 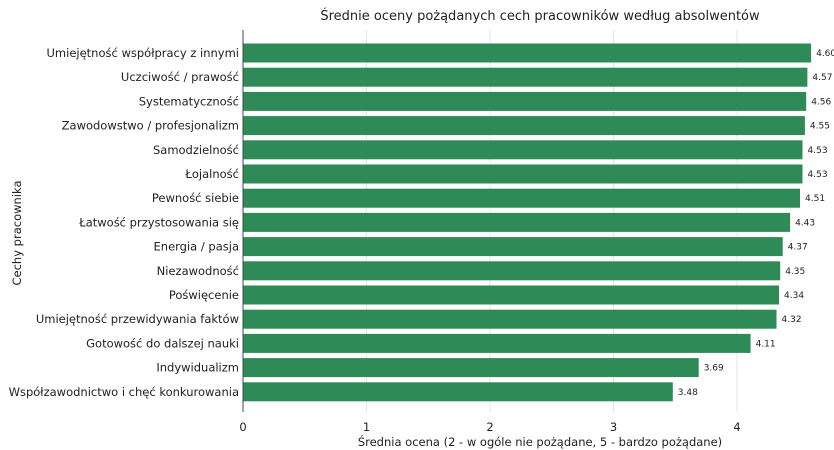 I want to click on data-label: 4.32, so click(x=792, y=320).